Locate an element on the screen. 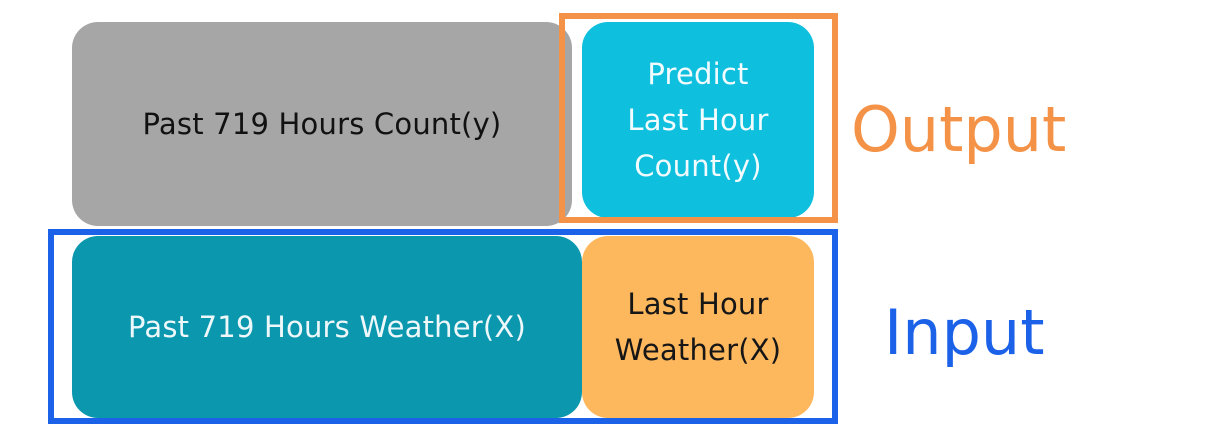 The width and height of the screenshot is (1215, 442). predict-count-line-2: Last Hour is located at coordinates (698, 120).